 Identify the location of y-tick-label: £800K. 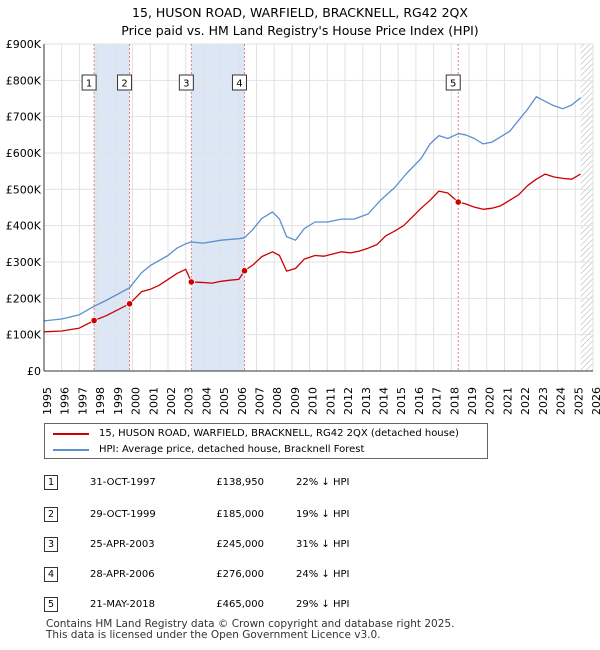
(24, 80).